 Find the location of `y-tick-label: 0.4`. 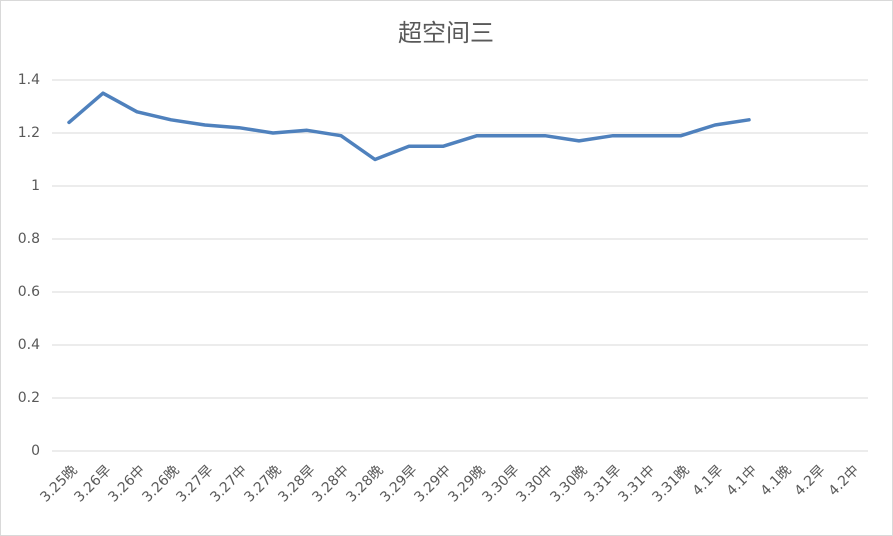

y-tick-label: 0.4 is located at coordinates (29, 345).